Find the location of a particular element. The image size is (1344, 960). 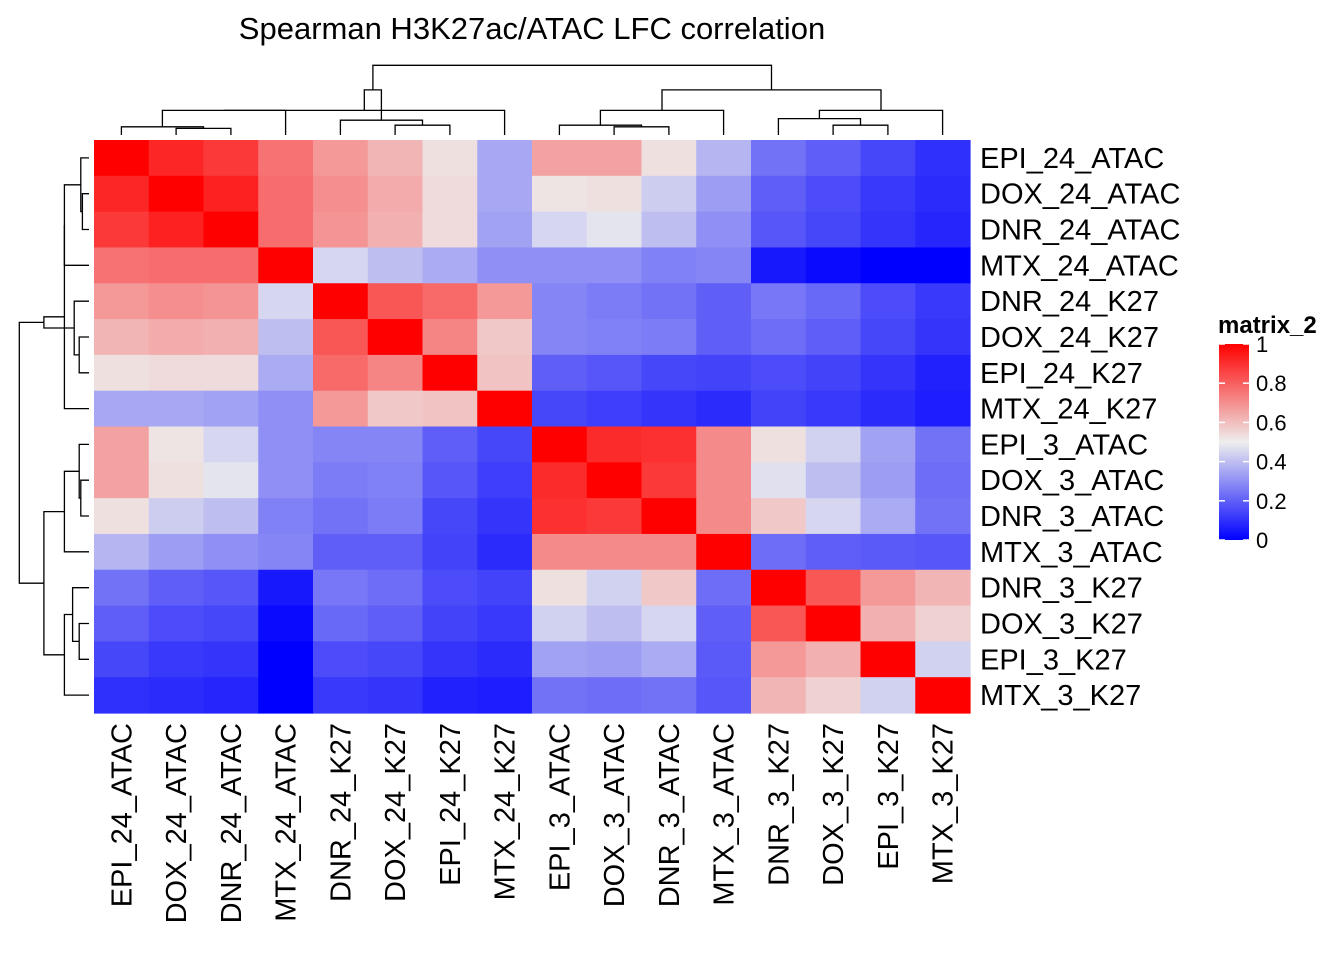

column-label: MTX_24_K27 is located at coordinates (506, 811).